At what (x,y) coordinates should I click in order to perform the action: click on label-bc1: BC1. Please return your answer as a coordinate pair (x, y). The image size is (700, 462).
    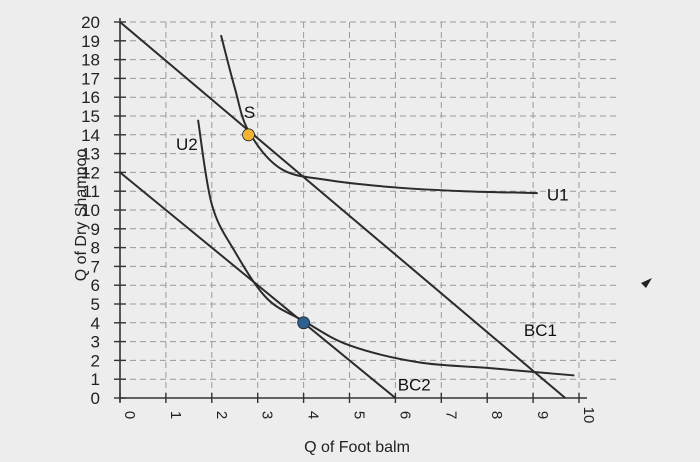
    Looking at the image, I should click on (540, 330).